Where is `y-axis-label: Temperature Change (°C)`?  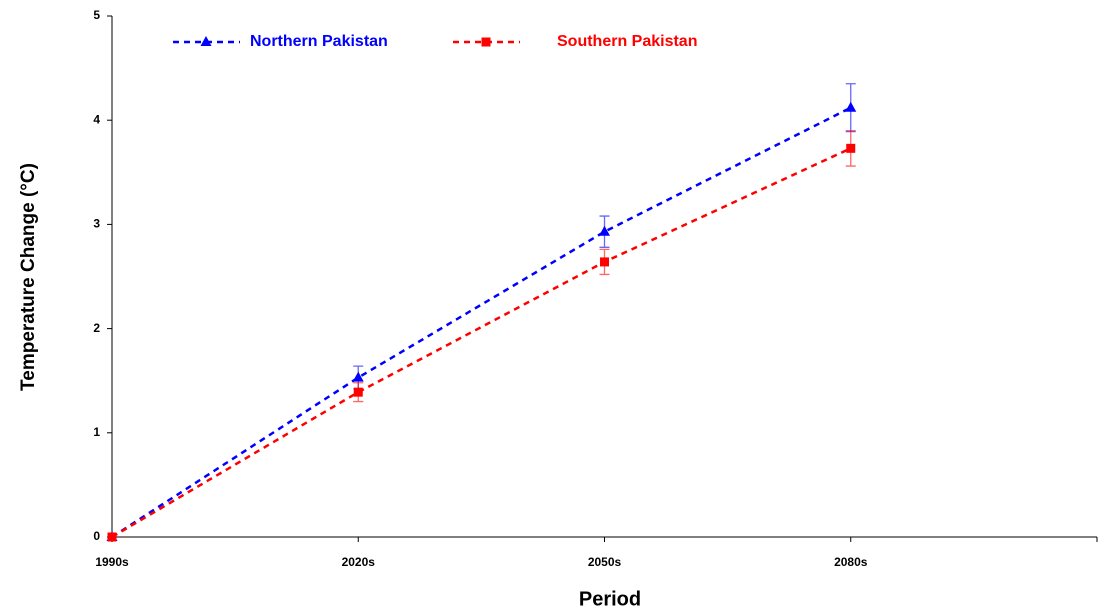
y-axis-label: Temperature Change (°C) is located at coordinates (28, 277).